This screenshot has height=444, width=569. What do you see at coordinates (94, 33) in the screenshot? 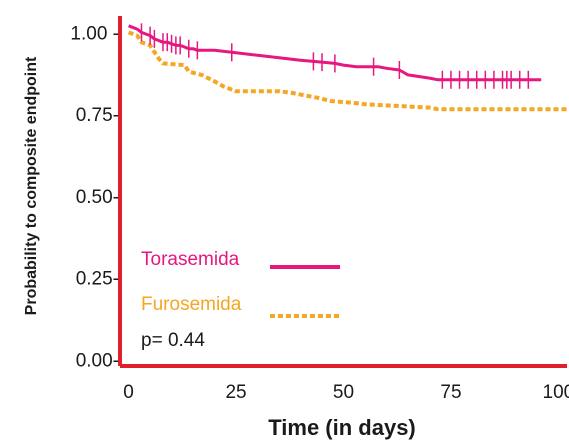
I see `y-tick-label: 1.00 -` at bounding box center [94, 33].